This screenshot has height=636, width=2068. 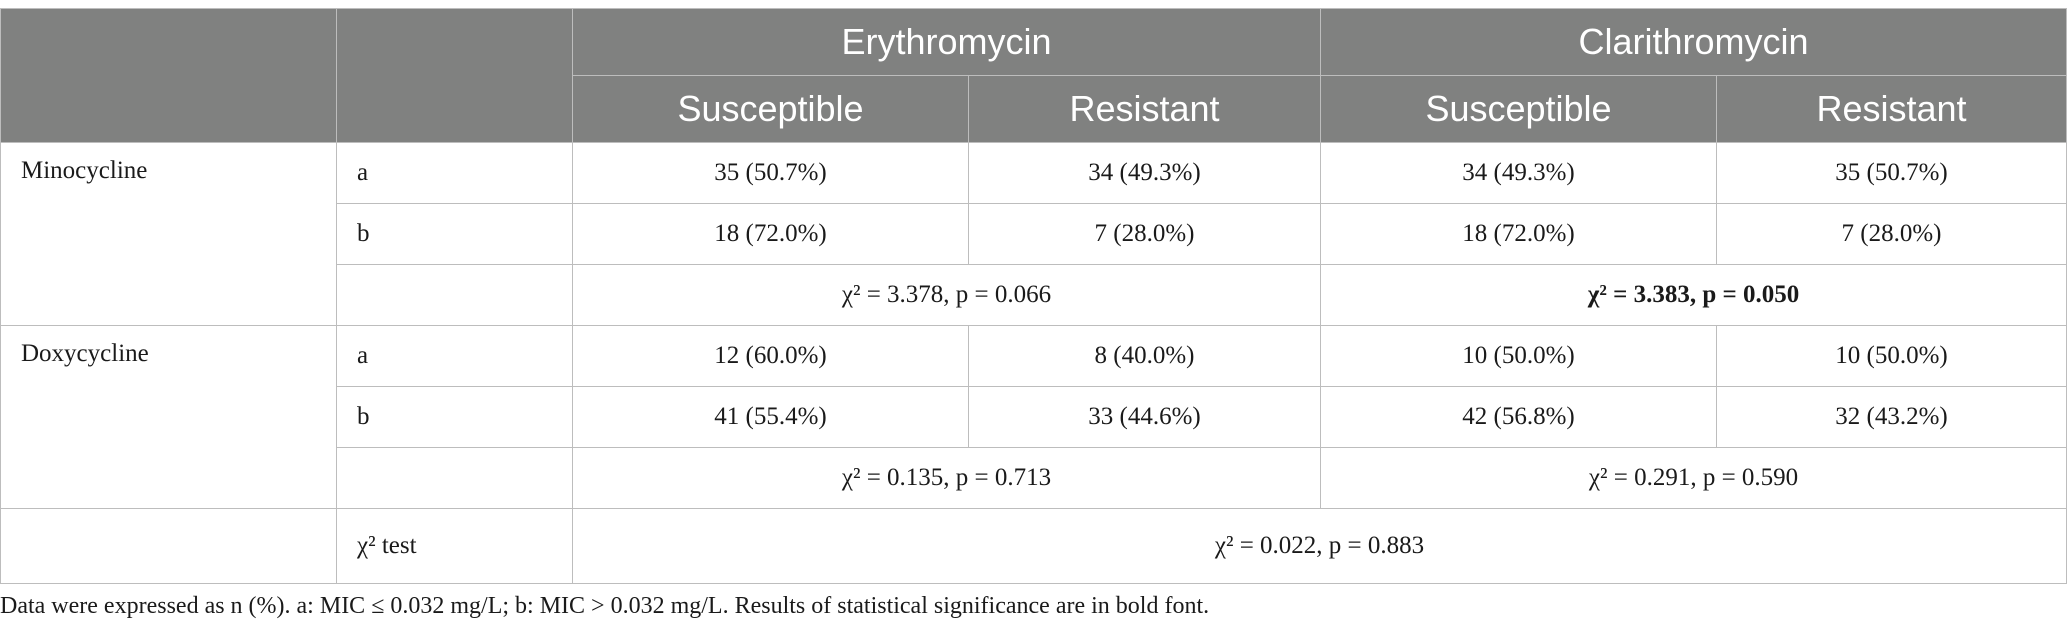 I want to click on table-cell: 41 (55.4%), so click(x=770, y=417).